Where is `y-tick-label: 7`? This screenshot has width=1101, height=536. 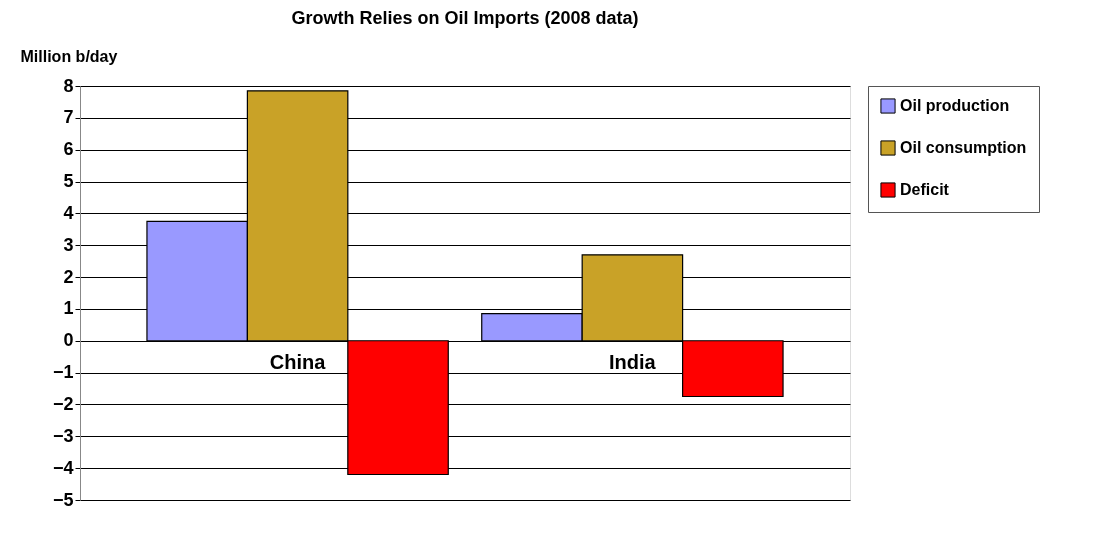
y-tick-label: 7 is located at coordinates (68, 117).